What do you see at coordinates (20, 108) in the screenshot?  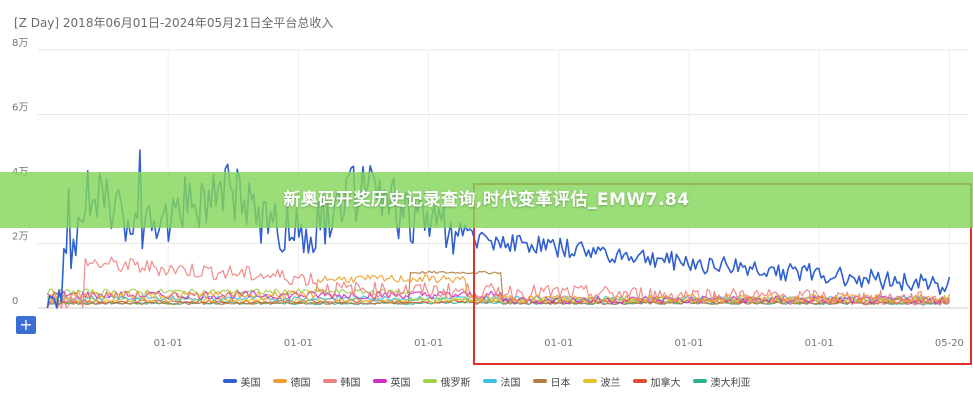 I see `y-tick-label: 6万` at bounding box center [20, 108].